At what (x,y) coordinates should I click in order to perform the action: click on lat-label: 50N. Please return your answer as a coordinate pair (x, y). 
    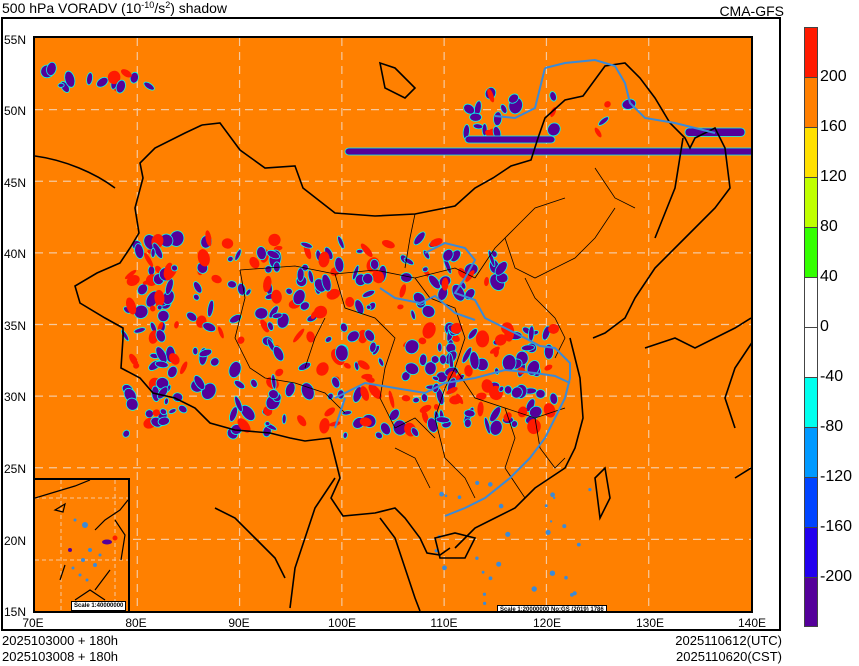
    Looking at the image, I should click on (15, 111).